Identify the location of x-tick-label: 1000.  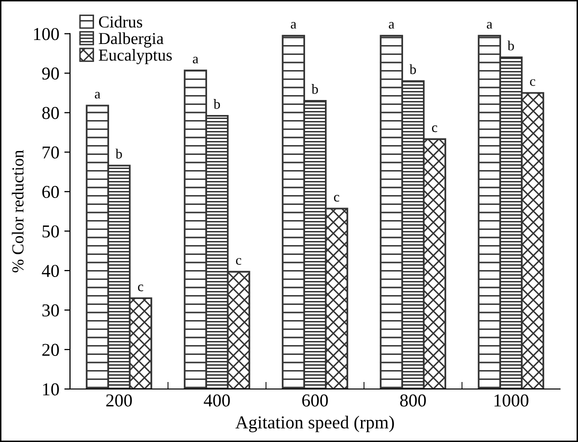
(511, 400).